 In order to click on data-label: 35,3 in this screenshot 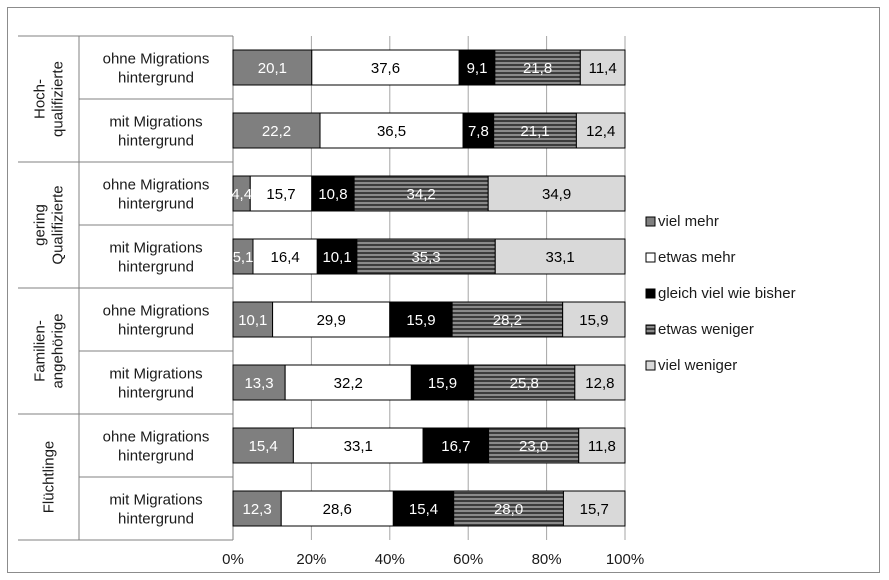, I will do `click(425, 257)`.